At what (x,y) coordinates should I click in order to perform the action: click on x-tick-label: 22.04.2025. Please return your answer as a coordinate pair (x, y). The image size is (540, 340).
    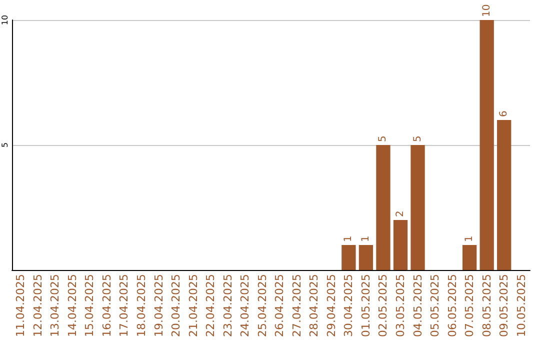
    Looking at the image, I should click on (211, 305).